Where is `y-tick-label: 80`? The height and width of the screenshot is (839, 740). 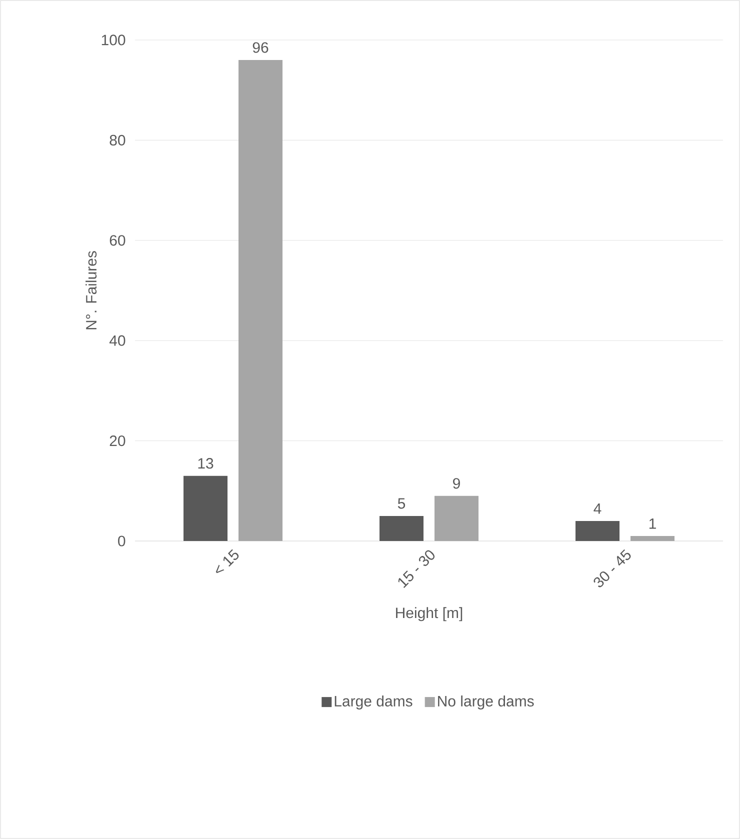
y-tick-label: 80 is located at coordinates (118, 140).